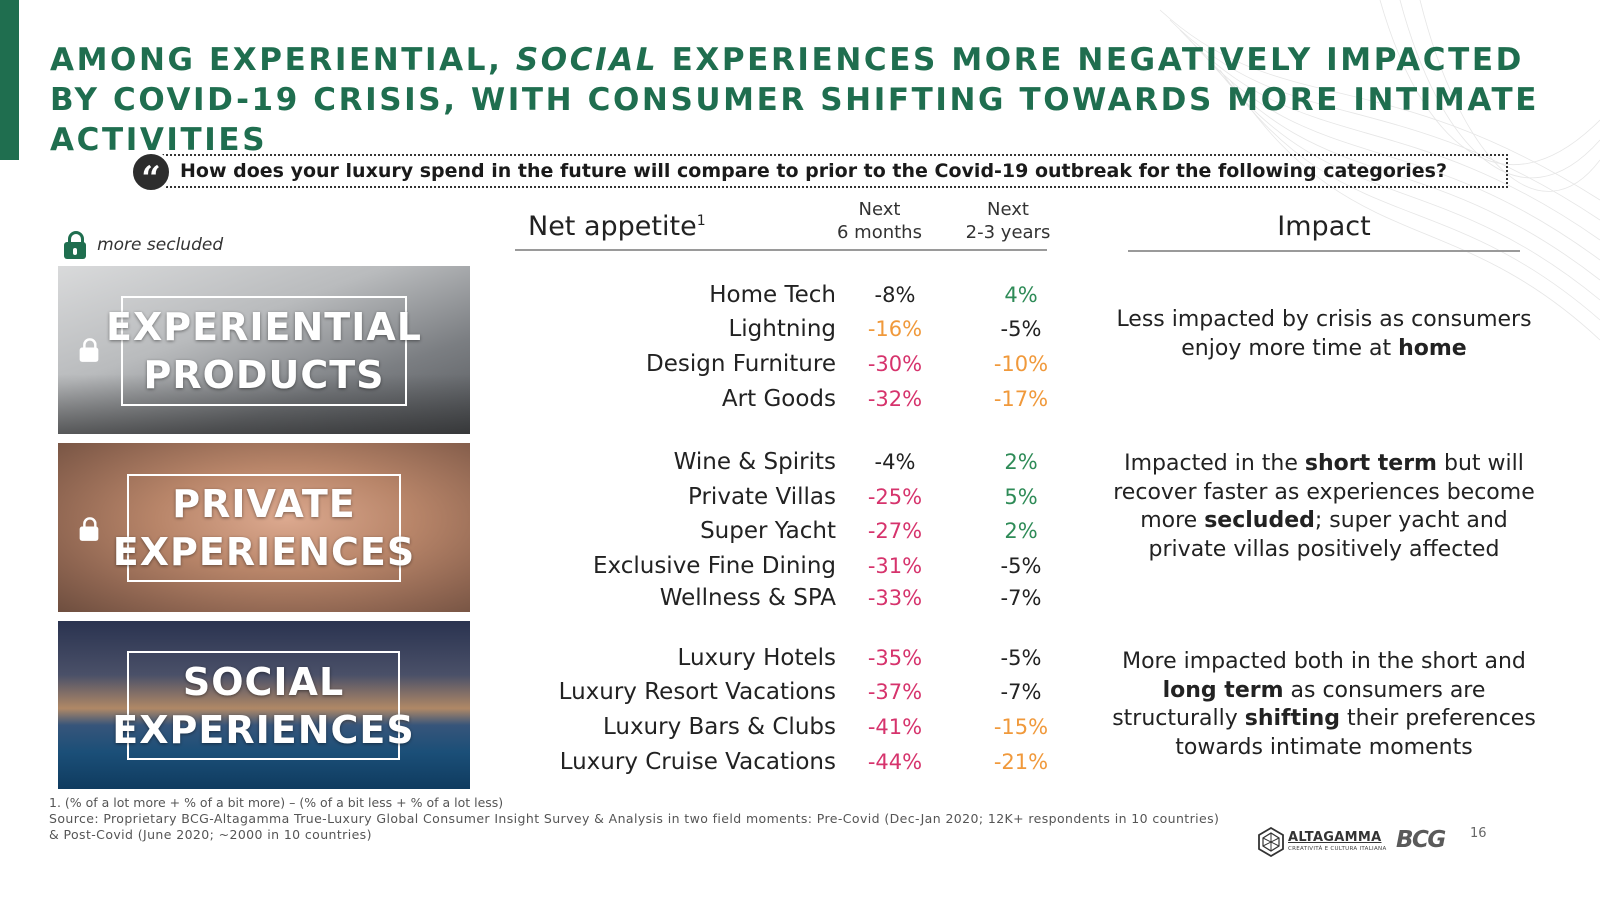 This screenshot has height=900, width=1600. Describe the element at coordinates (1324, 226) in the screenshot. I see `impact-header: Impact` at that location.